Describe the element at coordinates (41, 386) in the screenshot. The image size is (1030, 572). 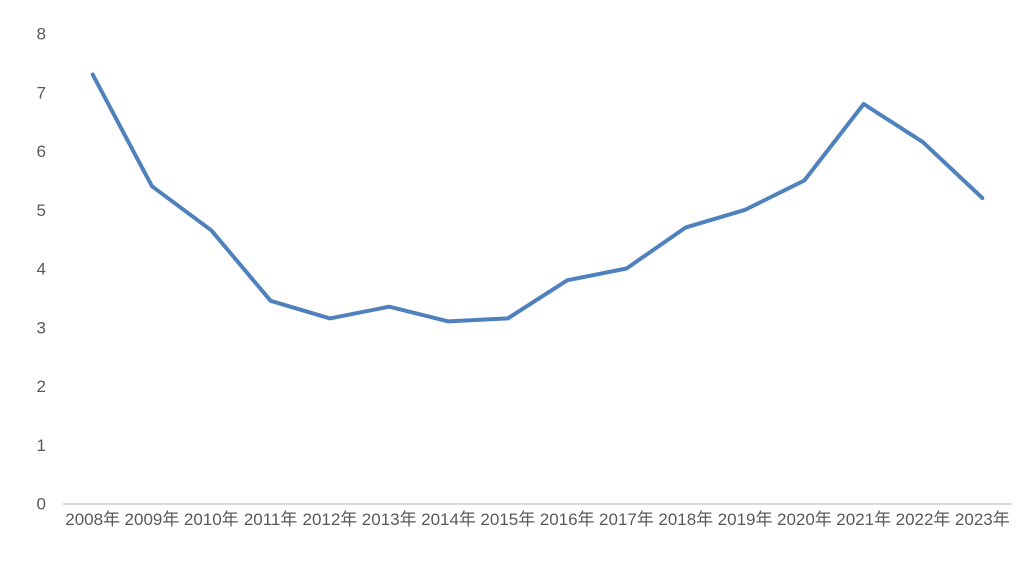
I see `y-axis-tick-label: 2` at that location.